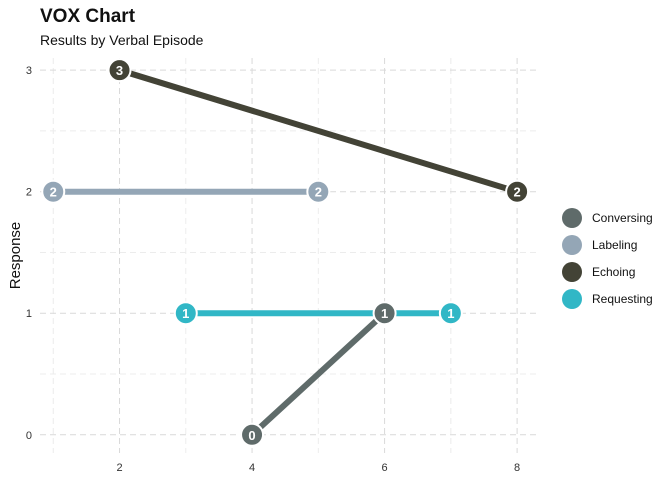 This screenshot has height=480, width=672. I want to click on x-tick-label: 6, so click(385, 468).